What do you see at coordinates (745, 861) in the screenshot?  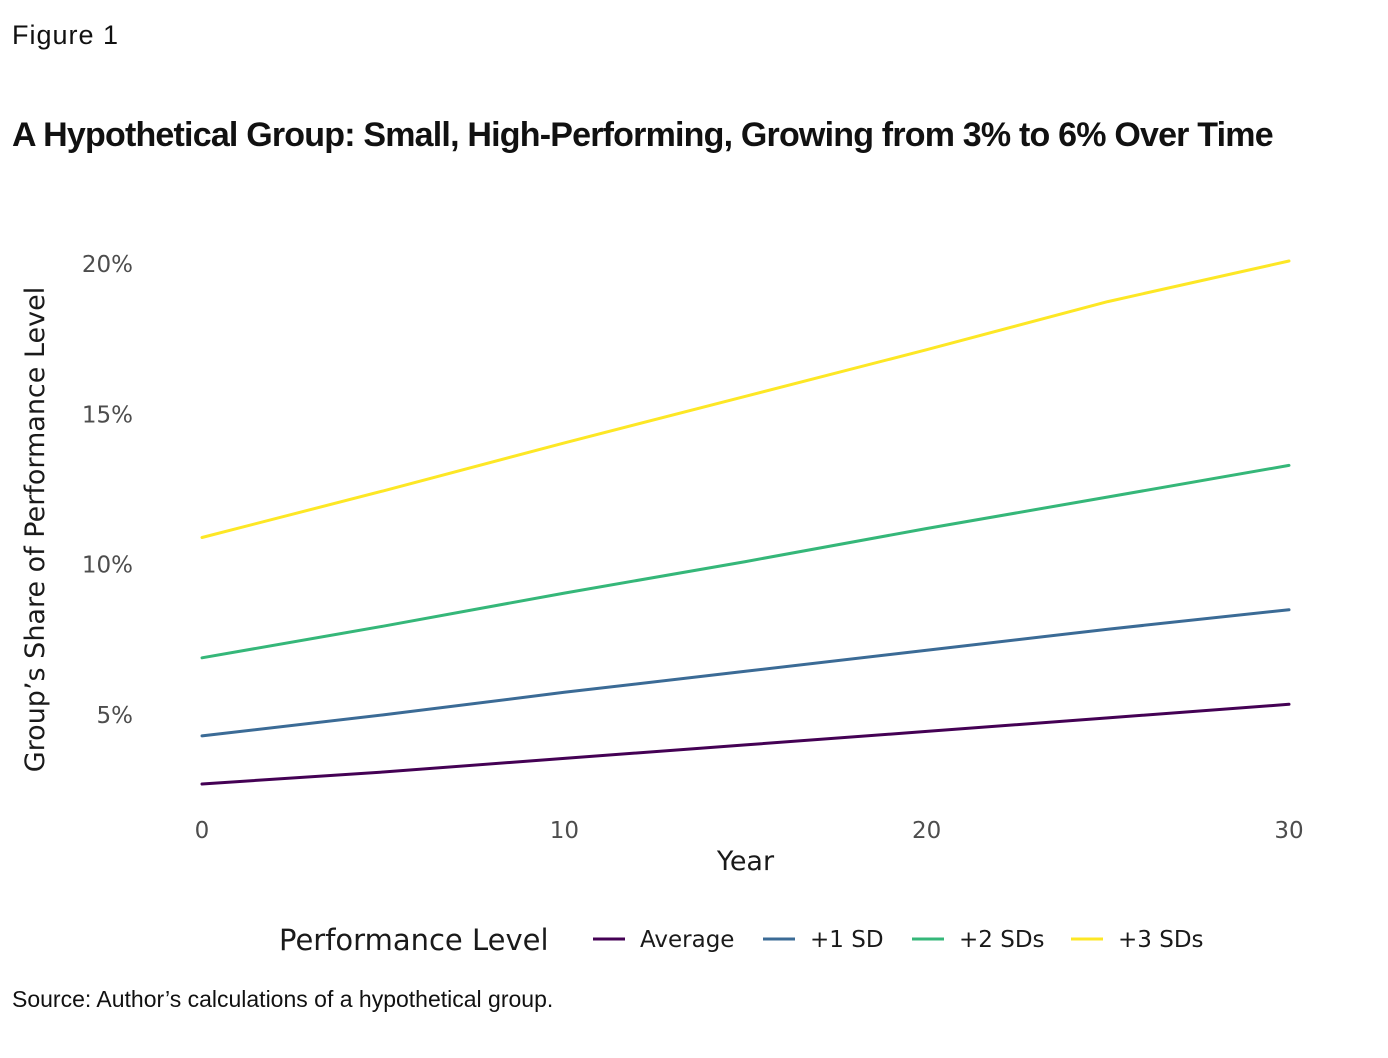 I see `x-axis-title: Year` at bounding box center [745, 861].